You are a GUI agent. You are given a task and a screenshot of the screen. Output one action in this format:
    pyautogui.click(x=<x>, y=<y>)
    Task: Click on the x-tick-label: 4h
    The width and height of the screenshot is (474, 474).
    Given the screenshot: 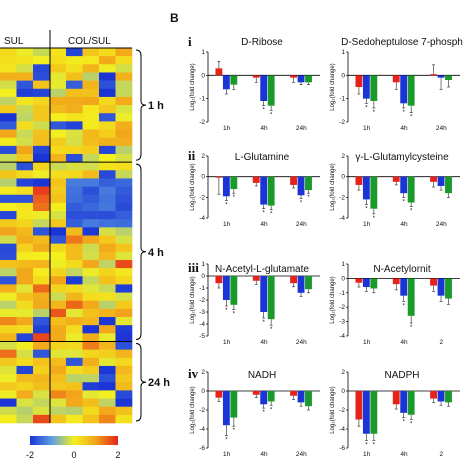 What is the action you would take?
    pyautogui.click(x=404, y=224)
    